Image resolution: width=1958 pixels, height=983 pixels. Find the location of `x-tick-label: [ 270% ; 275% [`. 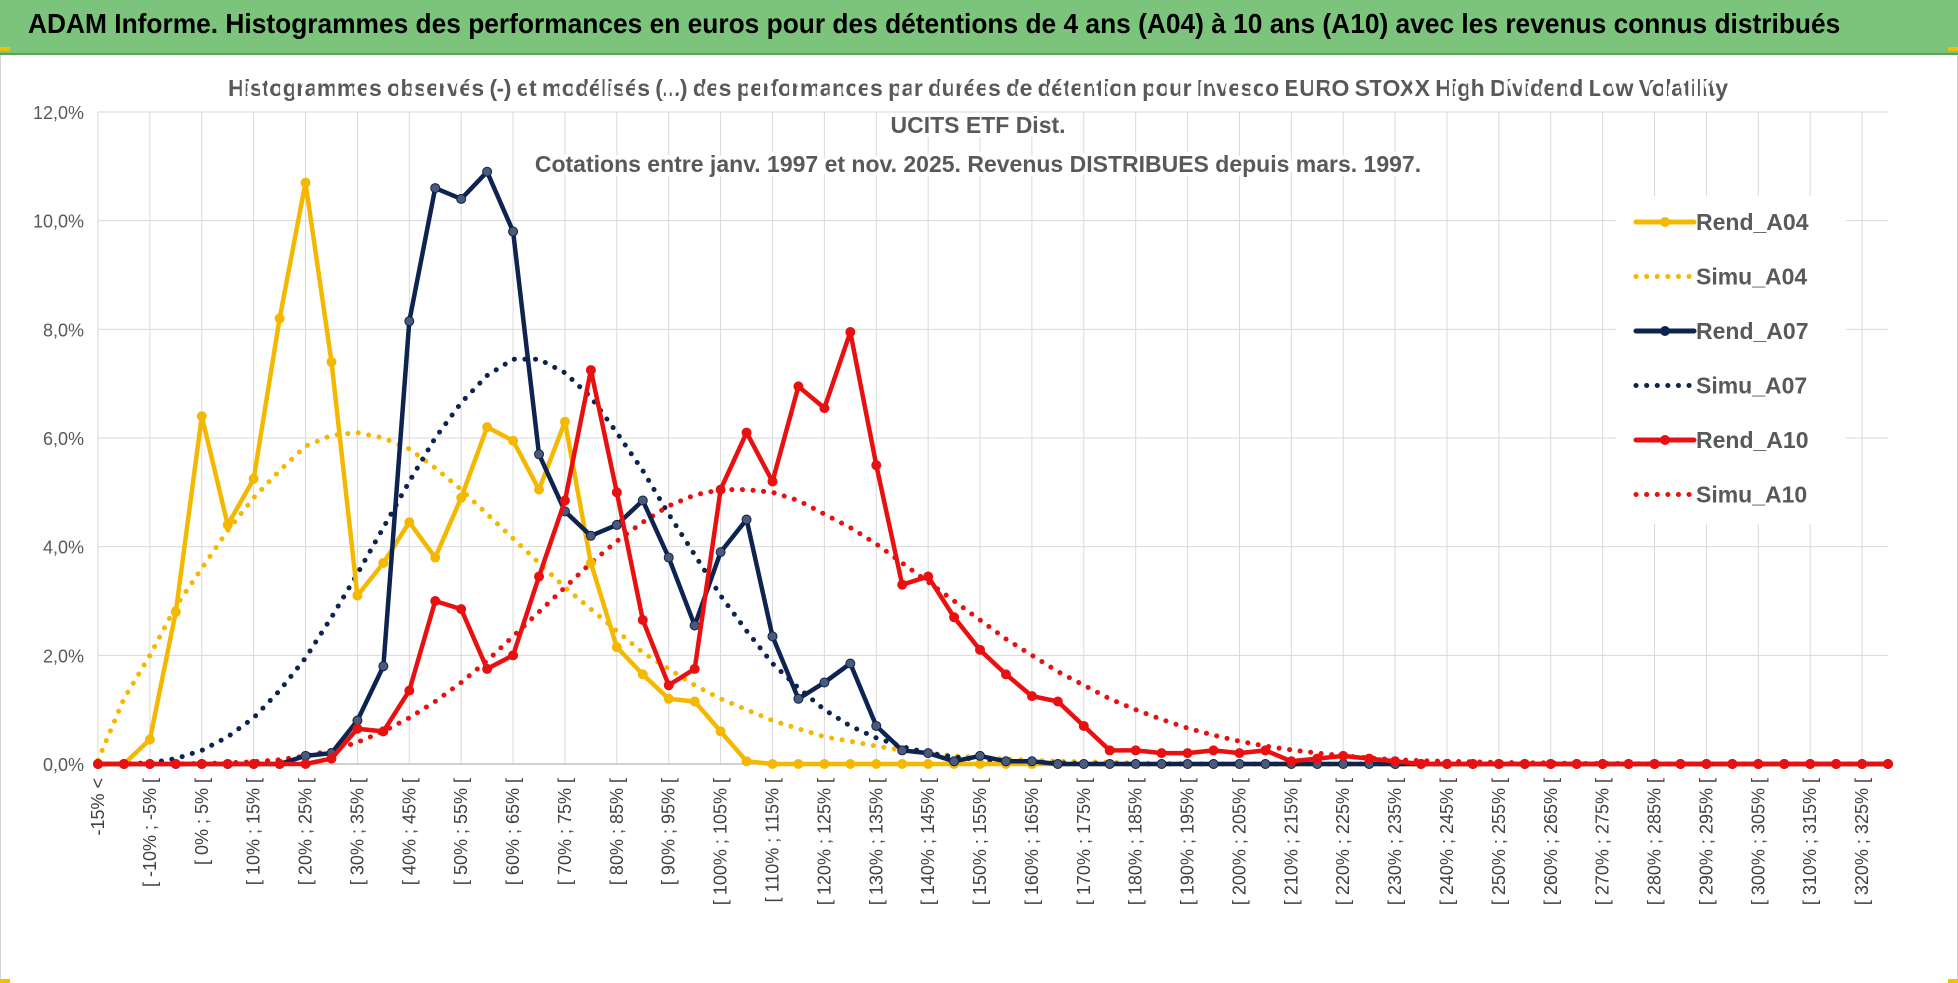

x-tick-label: [ 270% ; 275% [ is located at coordinates (1603, 841).